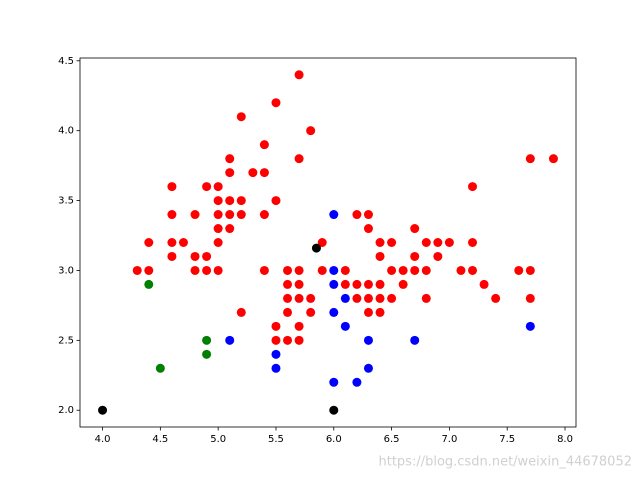  Describe the element at coordinates (334, 439) in the screenshot. I see `x-tick-label: 6.0` at that location.